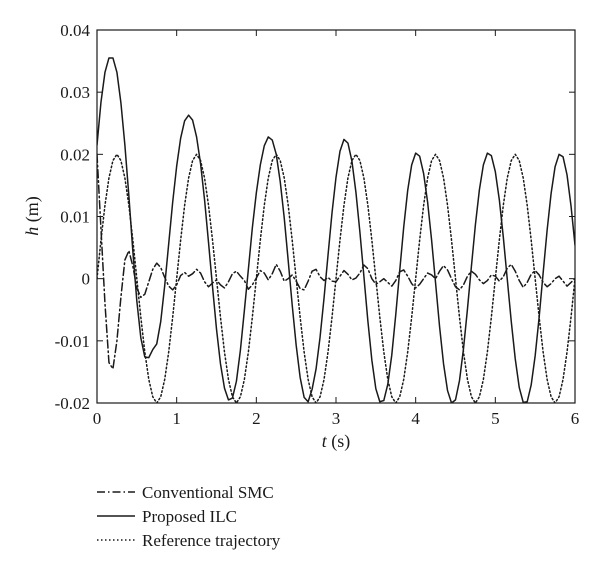  Describe the element at coordinates (75, 154) in the screenshot. I see `y-tick-label: 0.02` at that location.